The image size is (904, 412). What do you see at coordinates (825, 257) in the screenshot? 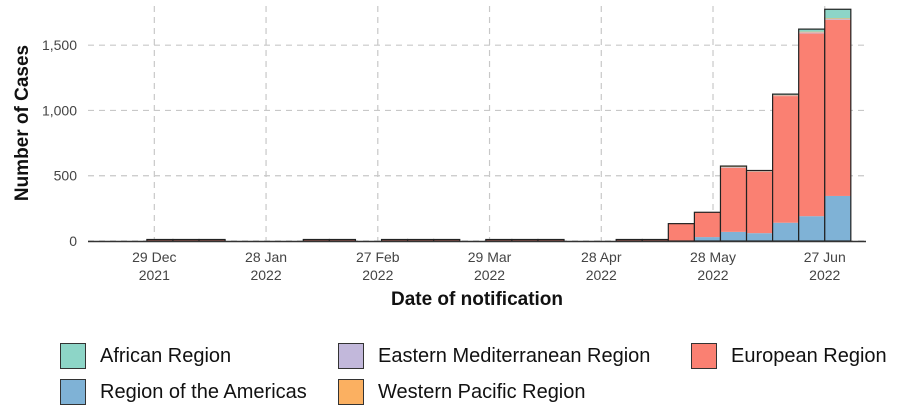
I see `x-tick-label: 27 Jun` at bounding box center [825, 257].